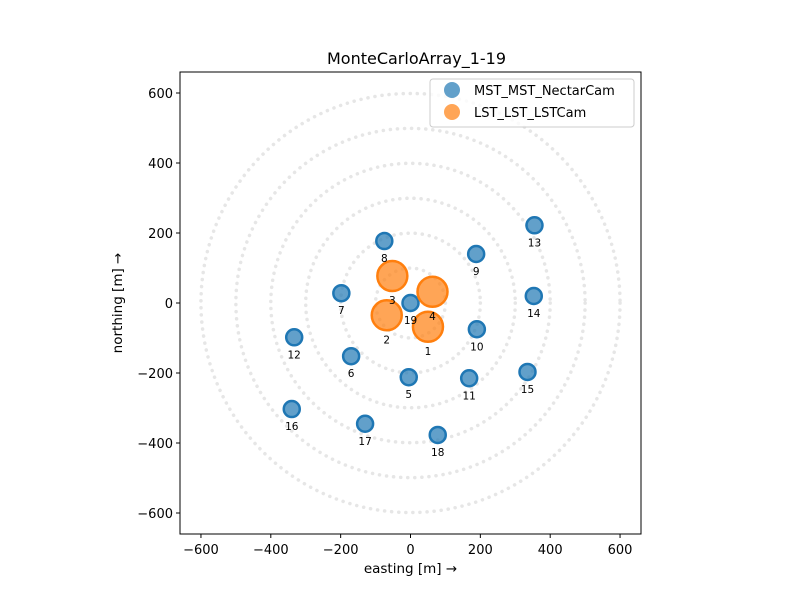 The width and height of the screenshot is (800, 600). Describe the element at coordinates (437, 453) in the screenshot. I see `telescope-label-18: 18` at that location.